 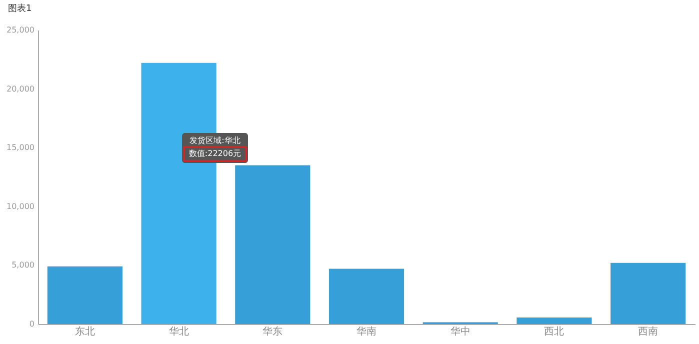 What do you see at coordinates (272, 332) in the screenshot?
I see `x-tick-label: 华东` at bounding box center [272, 332].